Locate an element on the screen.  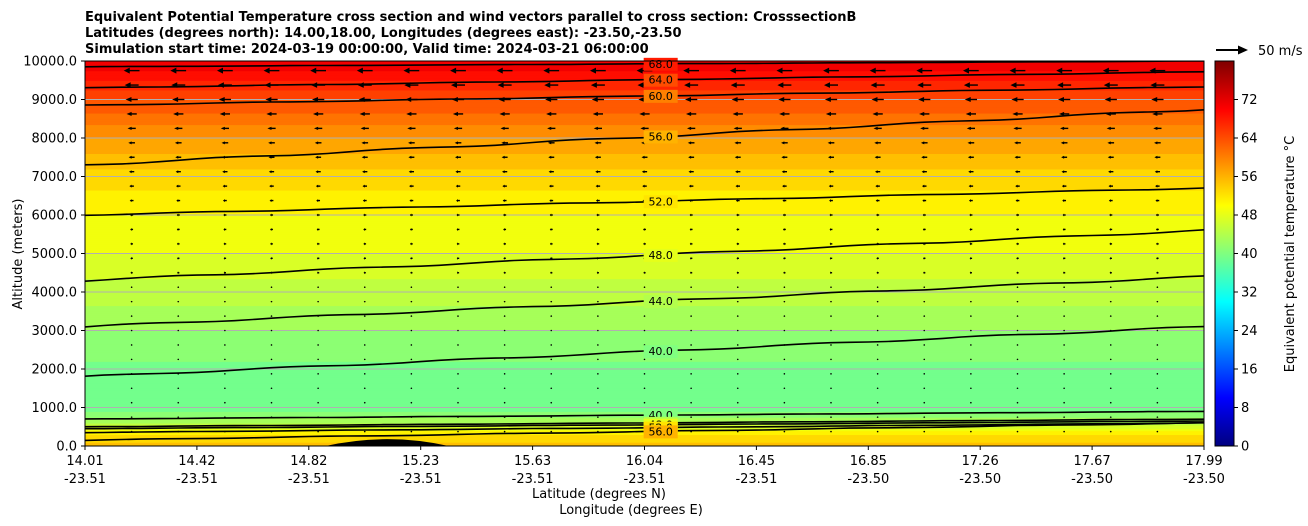
contour-label: 60.0 is located at coordinates (660, 96).